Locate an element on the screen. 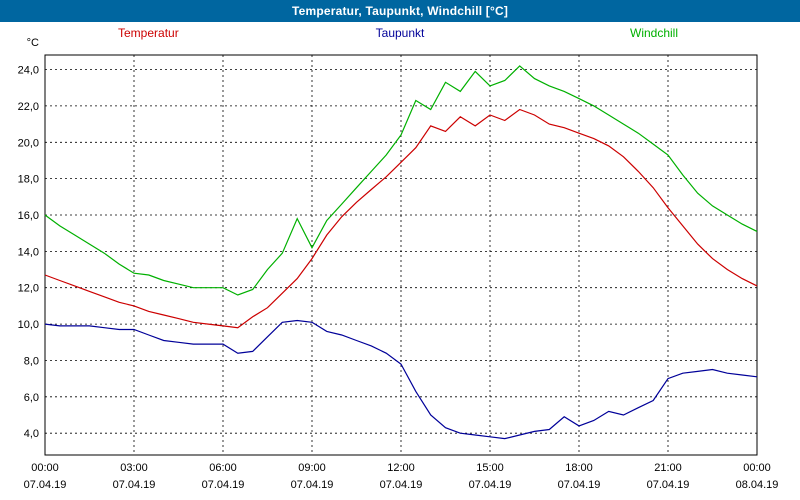 The height and width of the screenshot is (500, 800). legend-temperatur: Temperatur is located at coordinates (148, 33).